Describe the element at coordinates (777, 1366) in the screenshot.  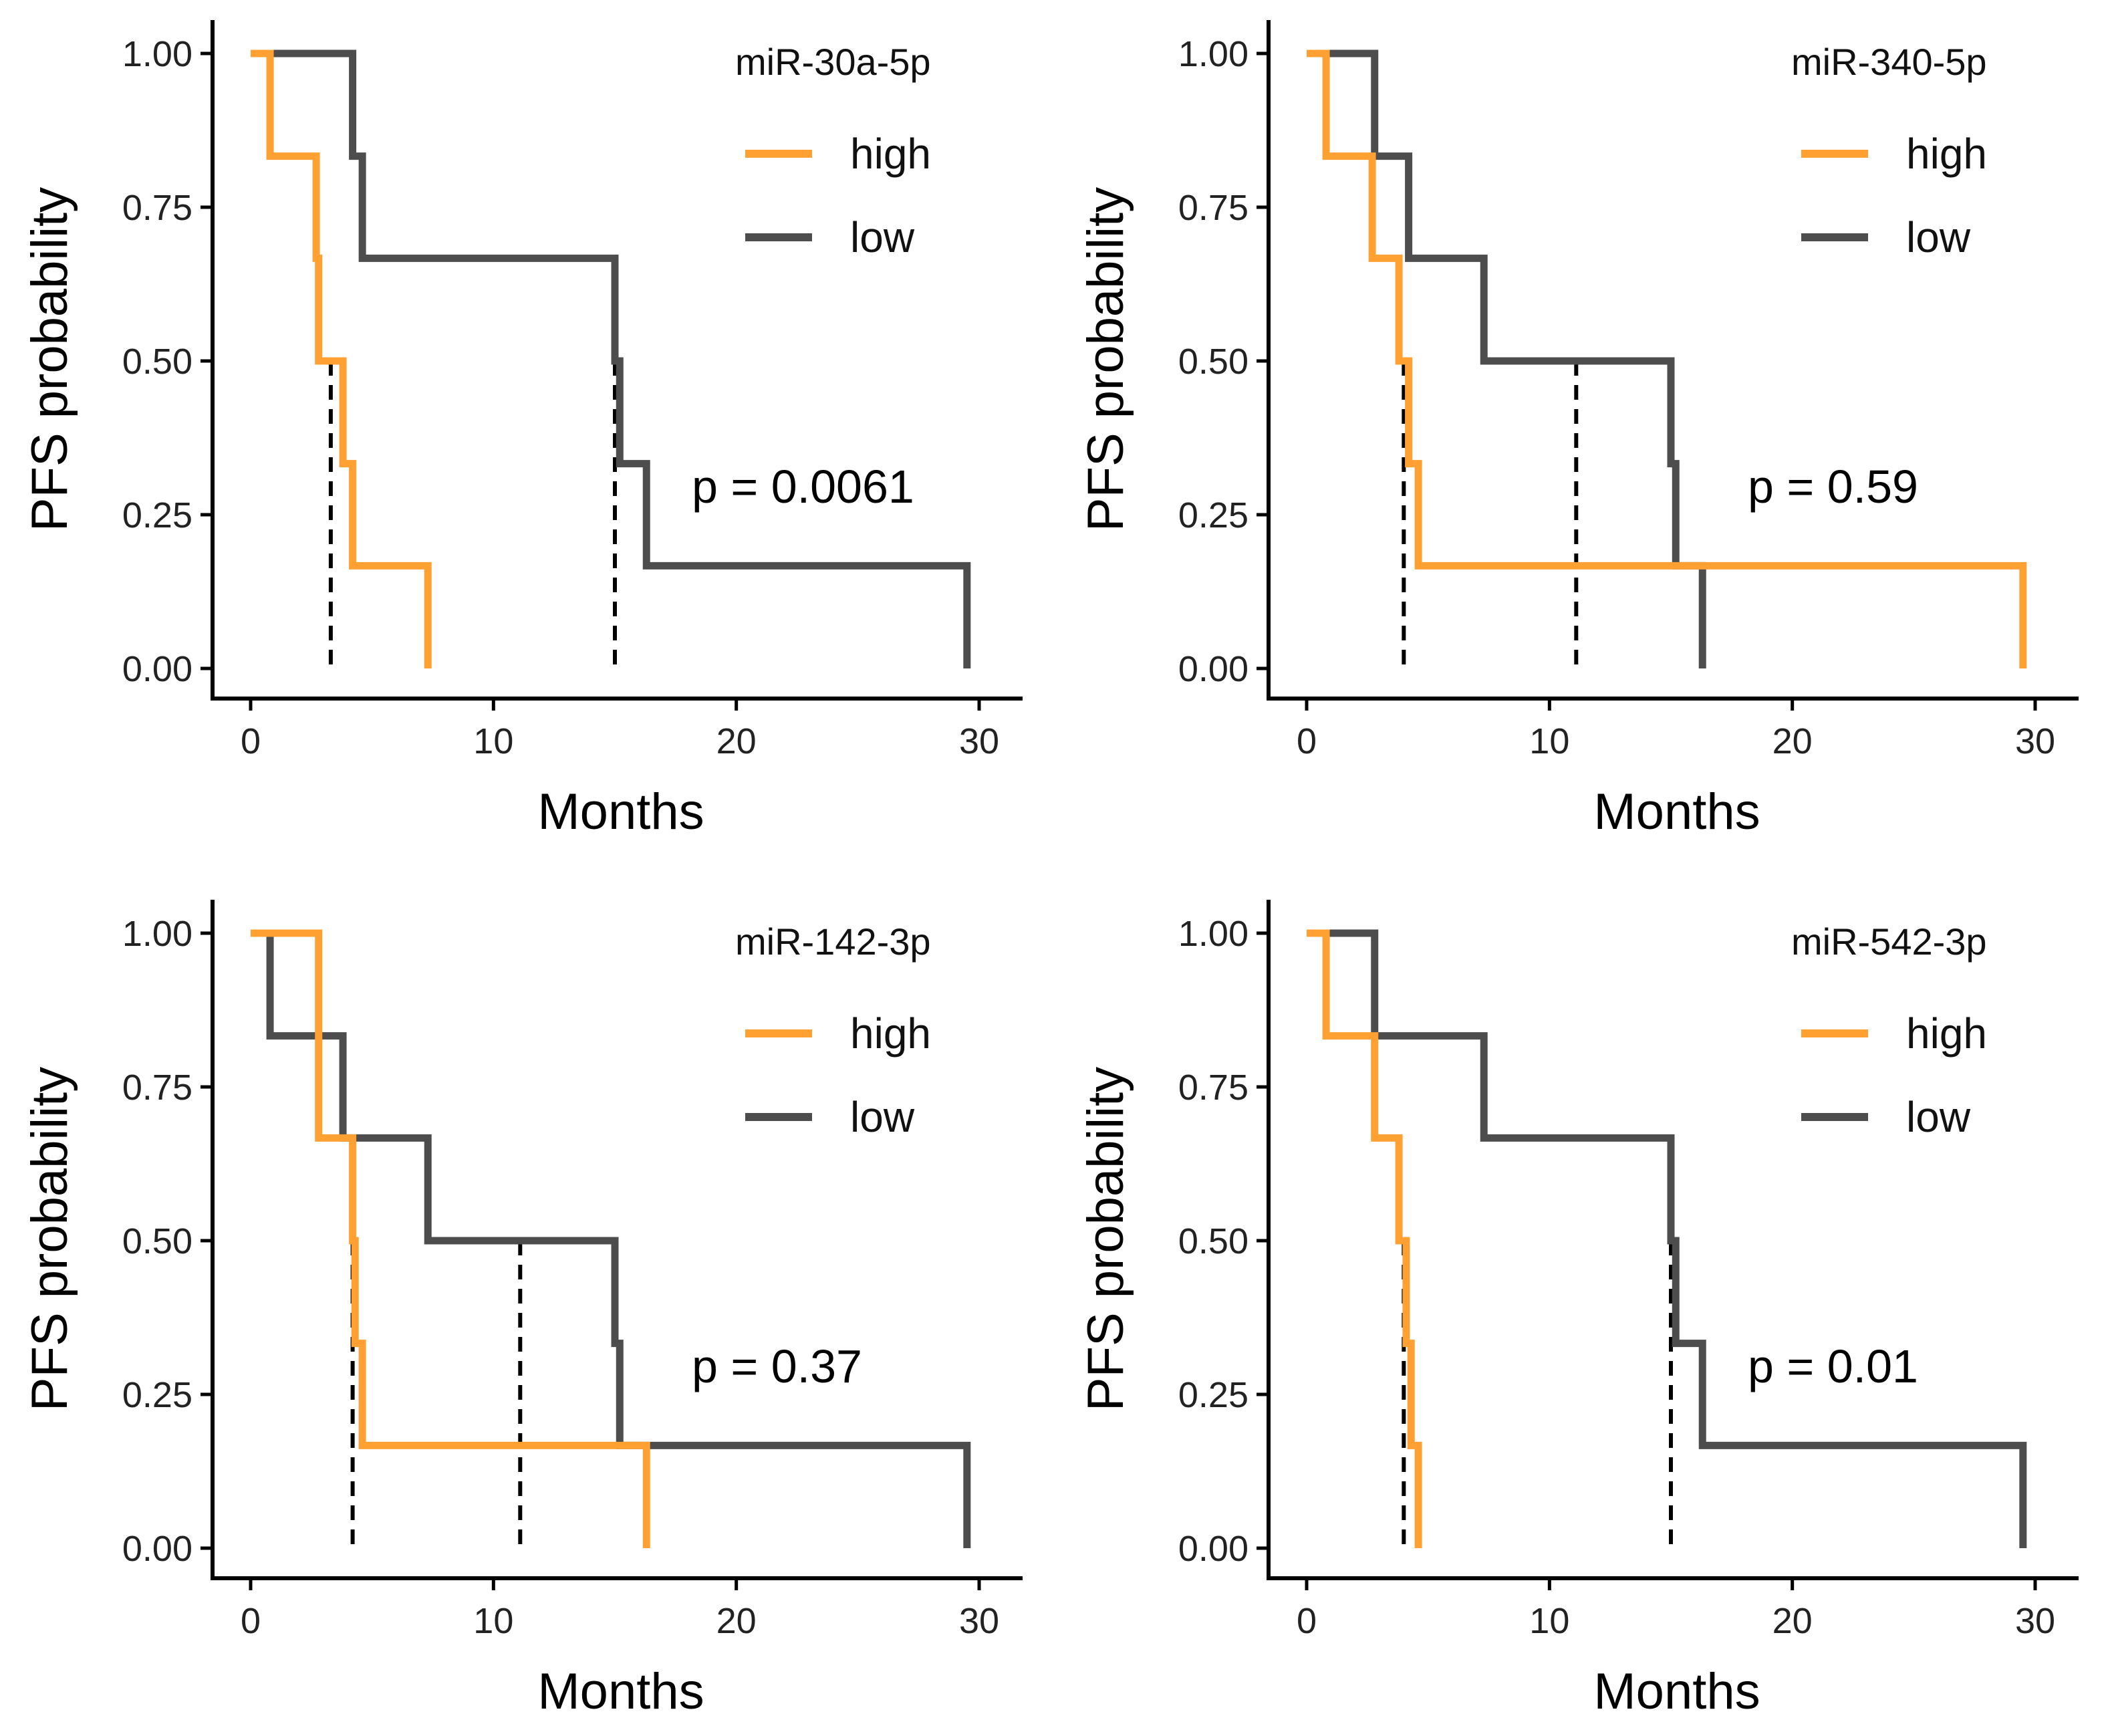
I see `p-value: p = 0.37` at that location.